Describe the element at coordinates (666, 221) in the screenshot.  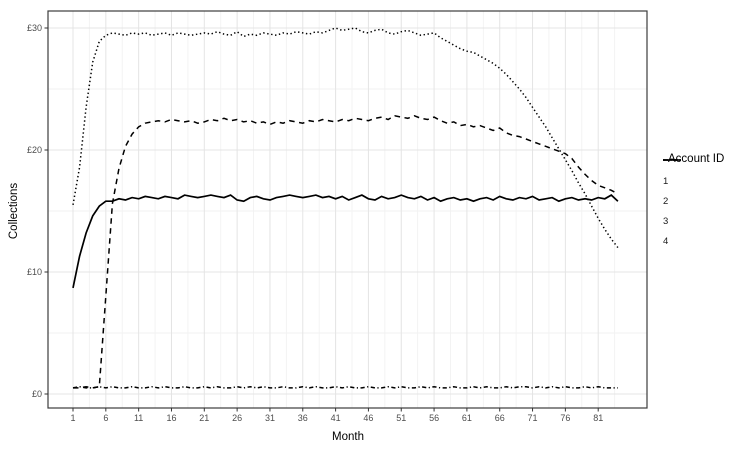
I see `legend-item-label: 3` at that location.